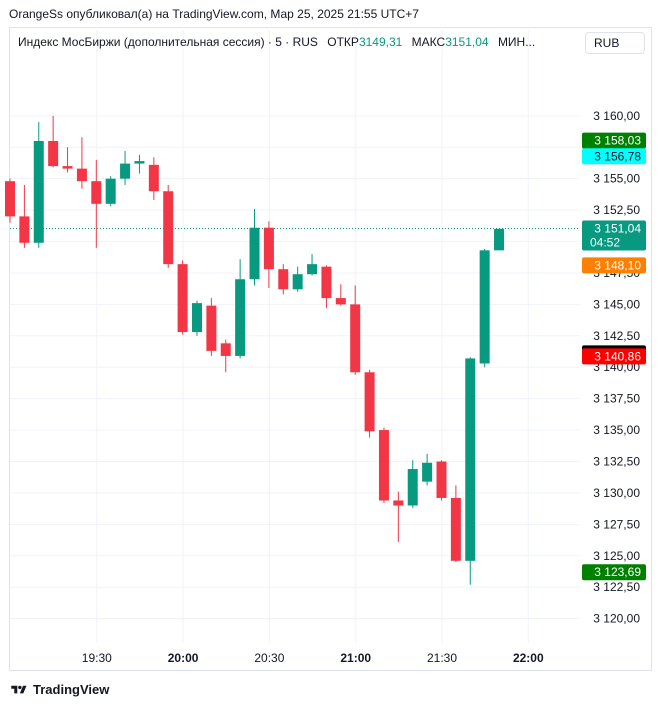 The width and height of the screenshot is (661, 706). Describe the element at coordinates (615, 43) in the screenshot. I see `currency-button: RUB` at that location.